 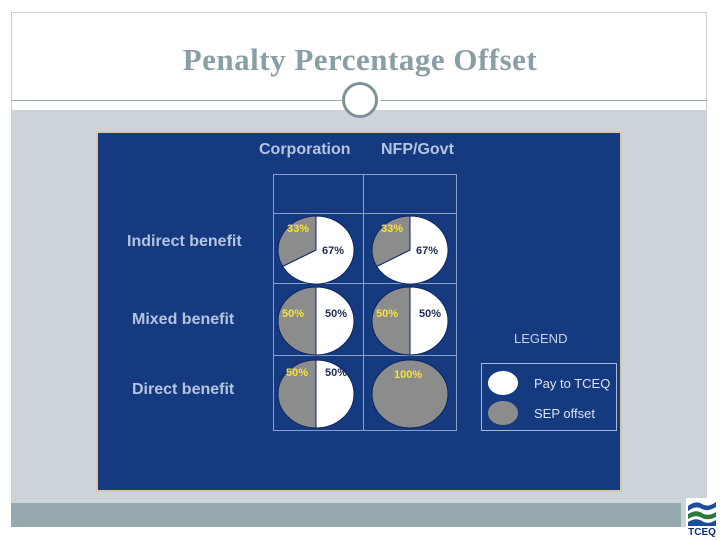 I want to click on pie-slice-pay-mixed-benefit-corporation, so click(x=335, y=321).